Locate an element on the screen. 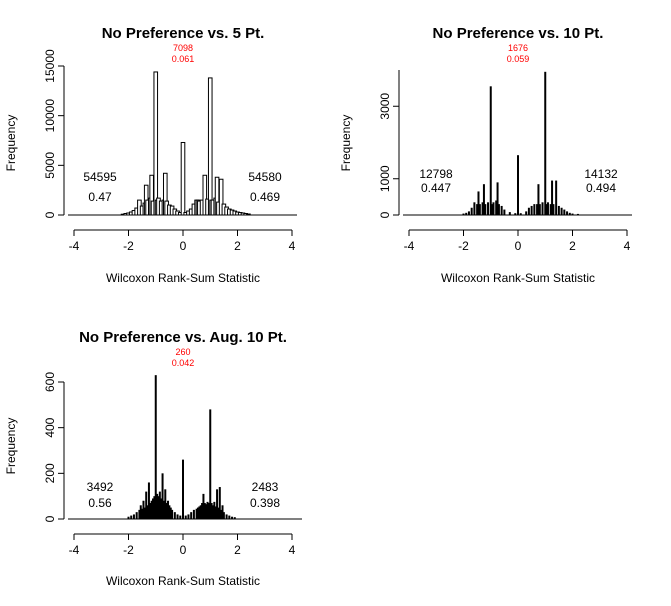  left-count-annotation: 3492 is located at coordinates (100, 487).